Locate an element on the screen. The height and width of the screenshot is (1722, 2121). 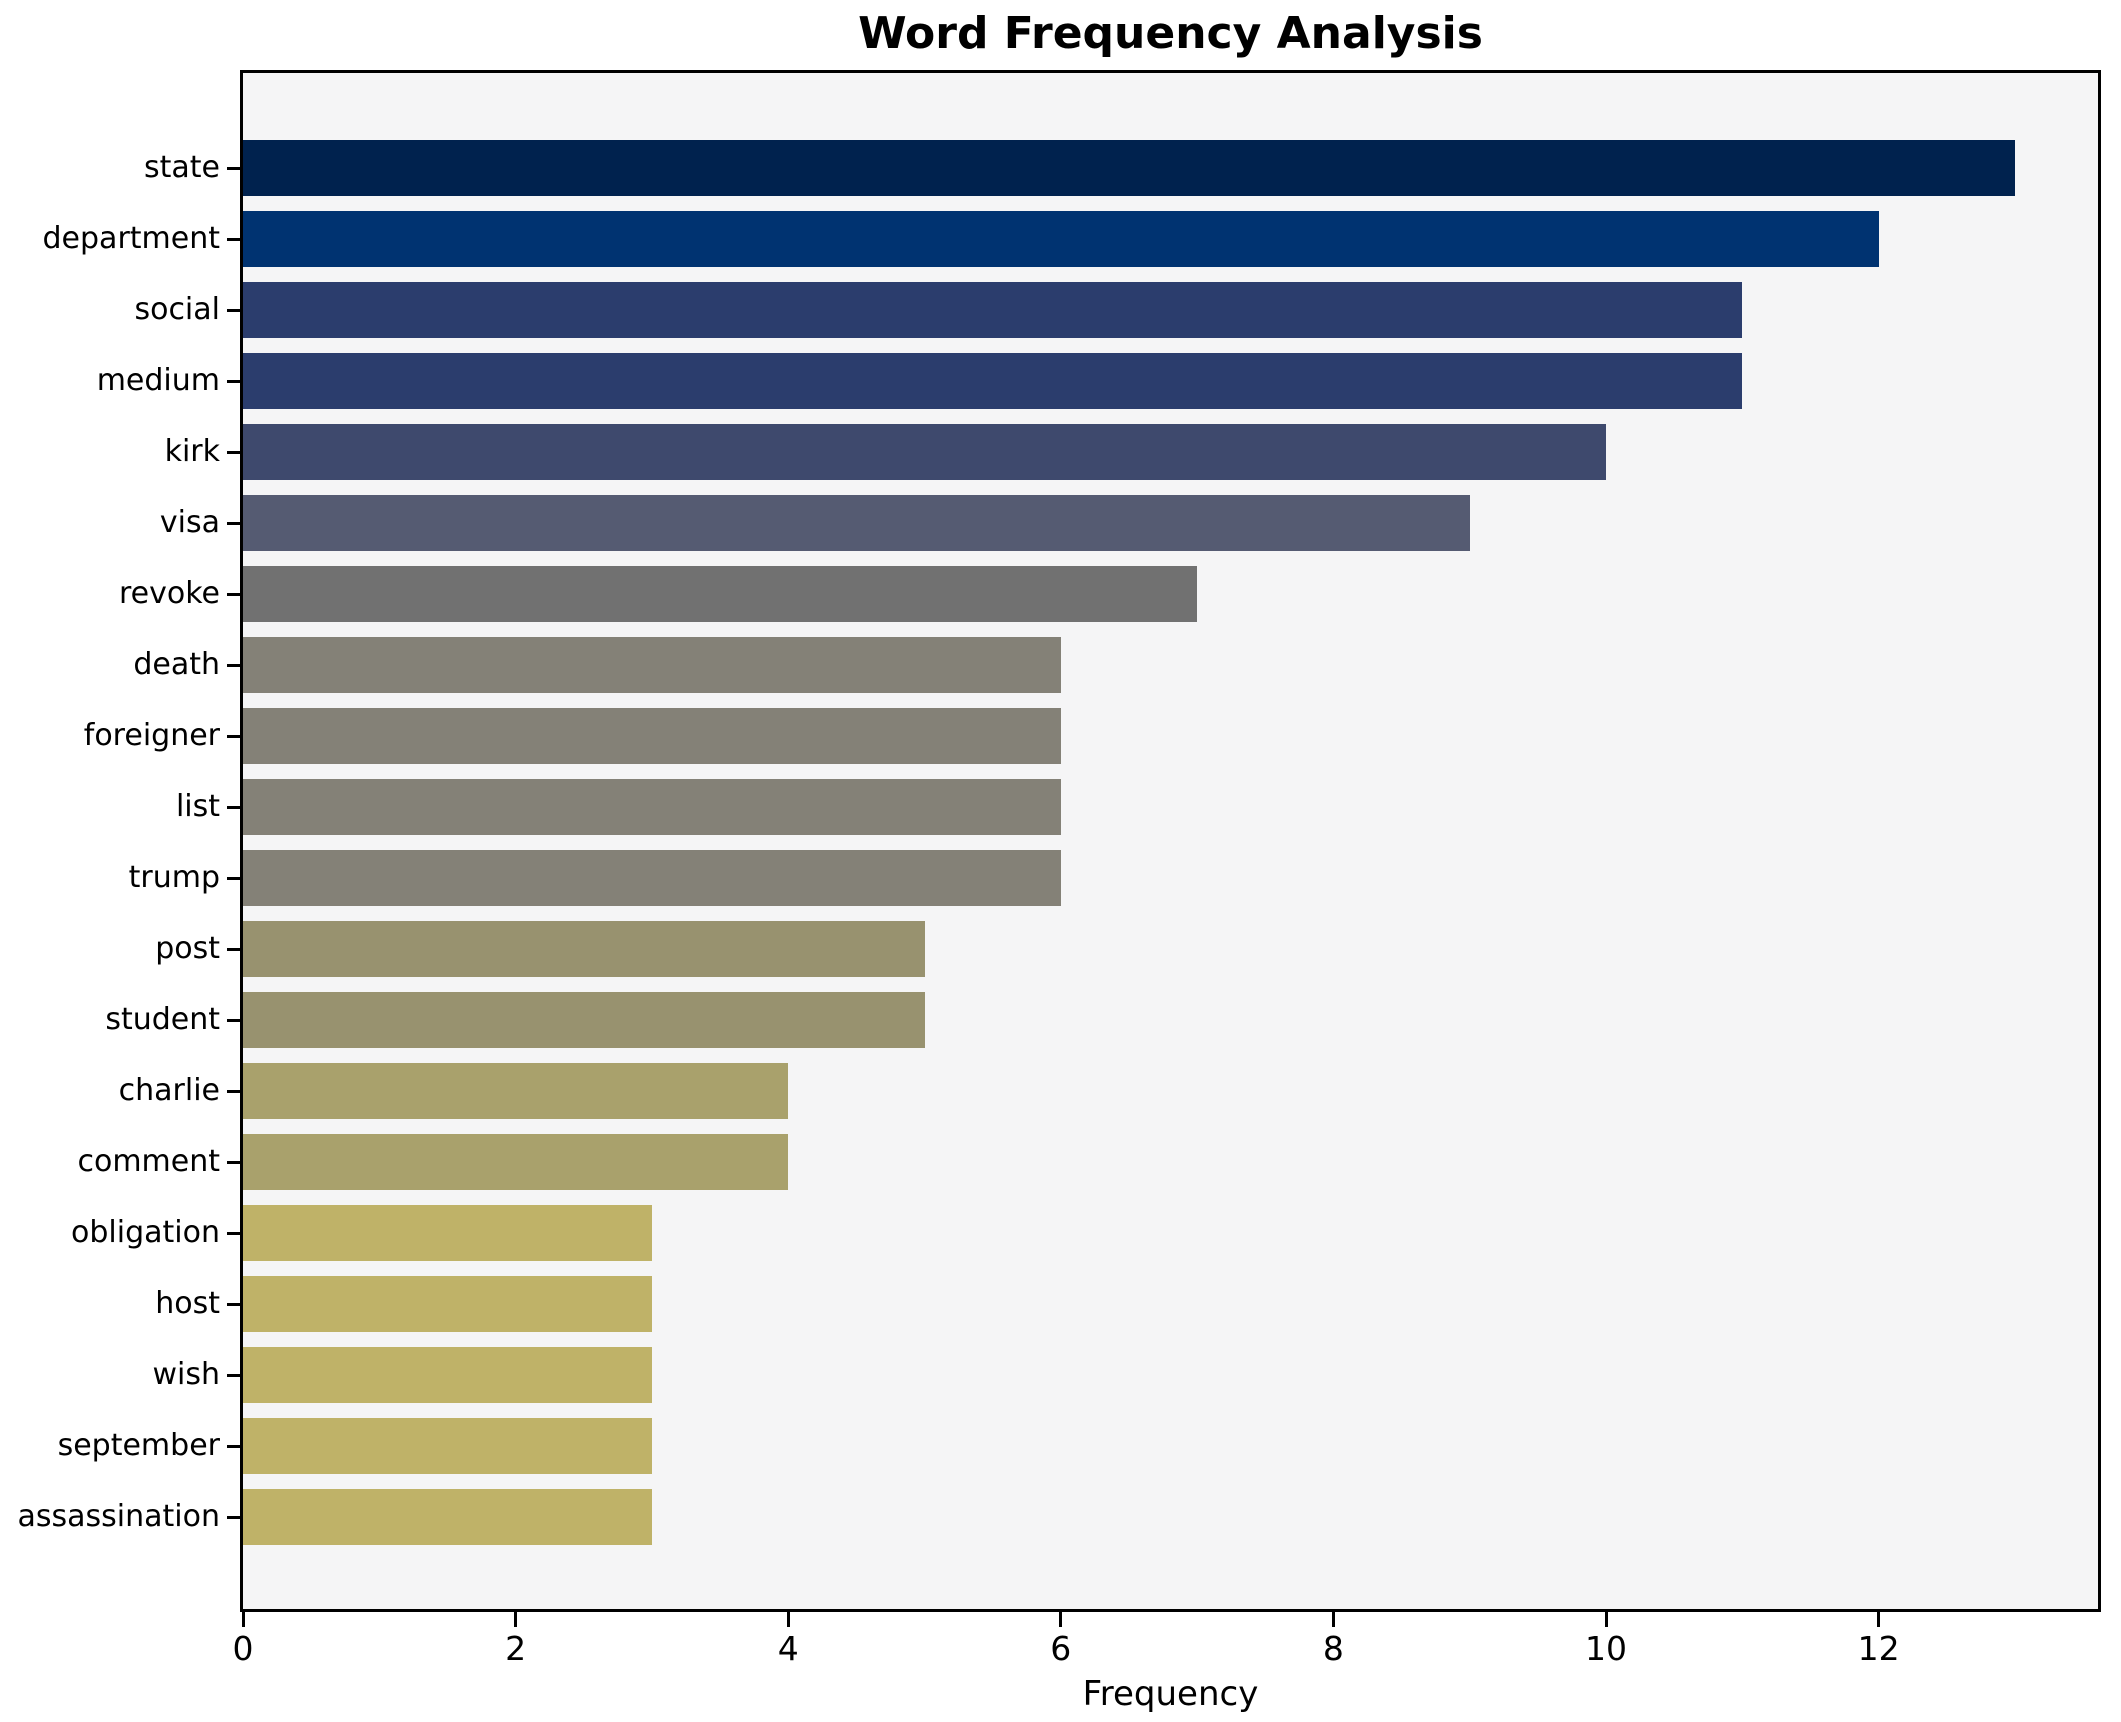
y-tick-label: list is located at coordinates (197, 806).